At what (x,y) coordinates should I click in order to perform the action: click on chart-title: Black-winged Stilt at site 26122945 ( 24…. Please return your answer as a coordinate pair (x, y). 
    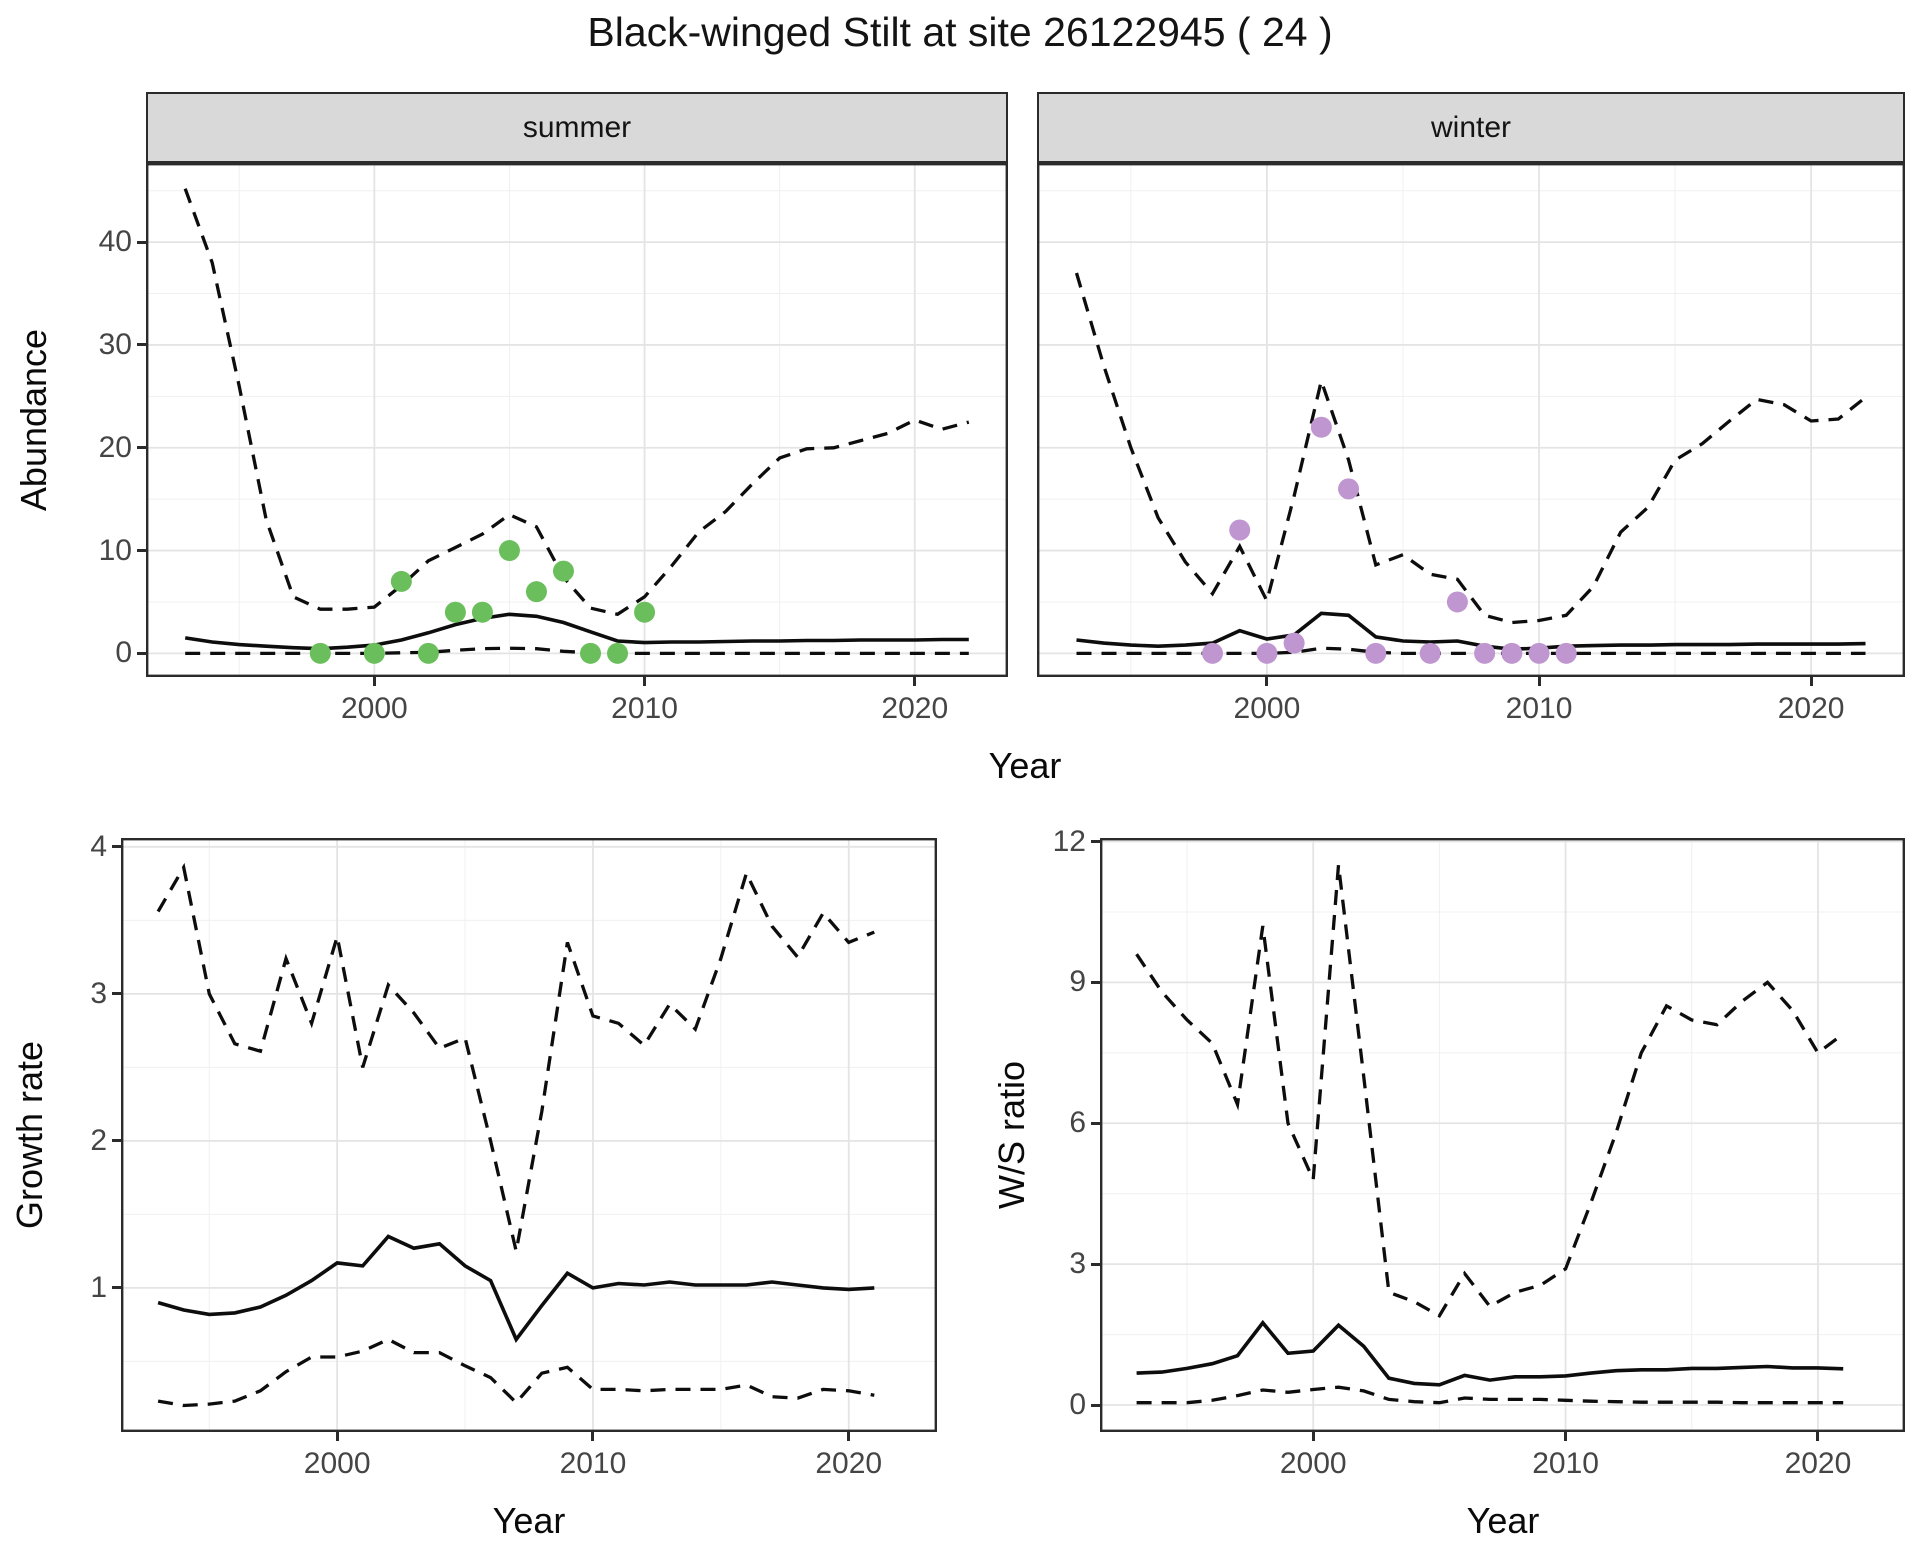
    Looking at the image, I should click on (960, 32).